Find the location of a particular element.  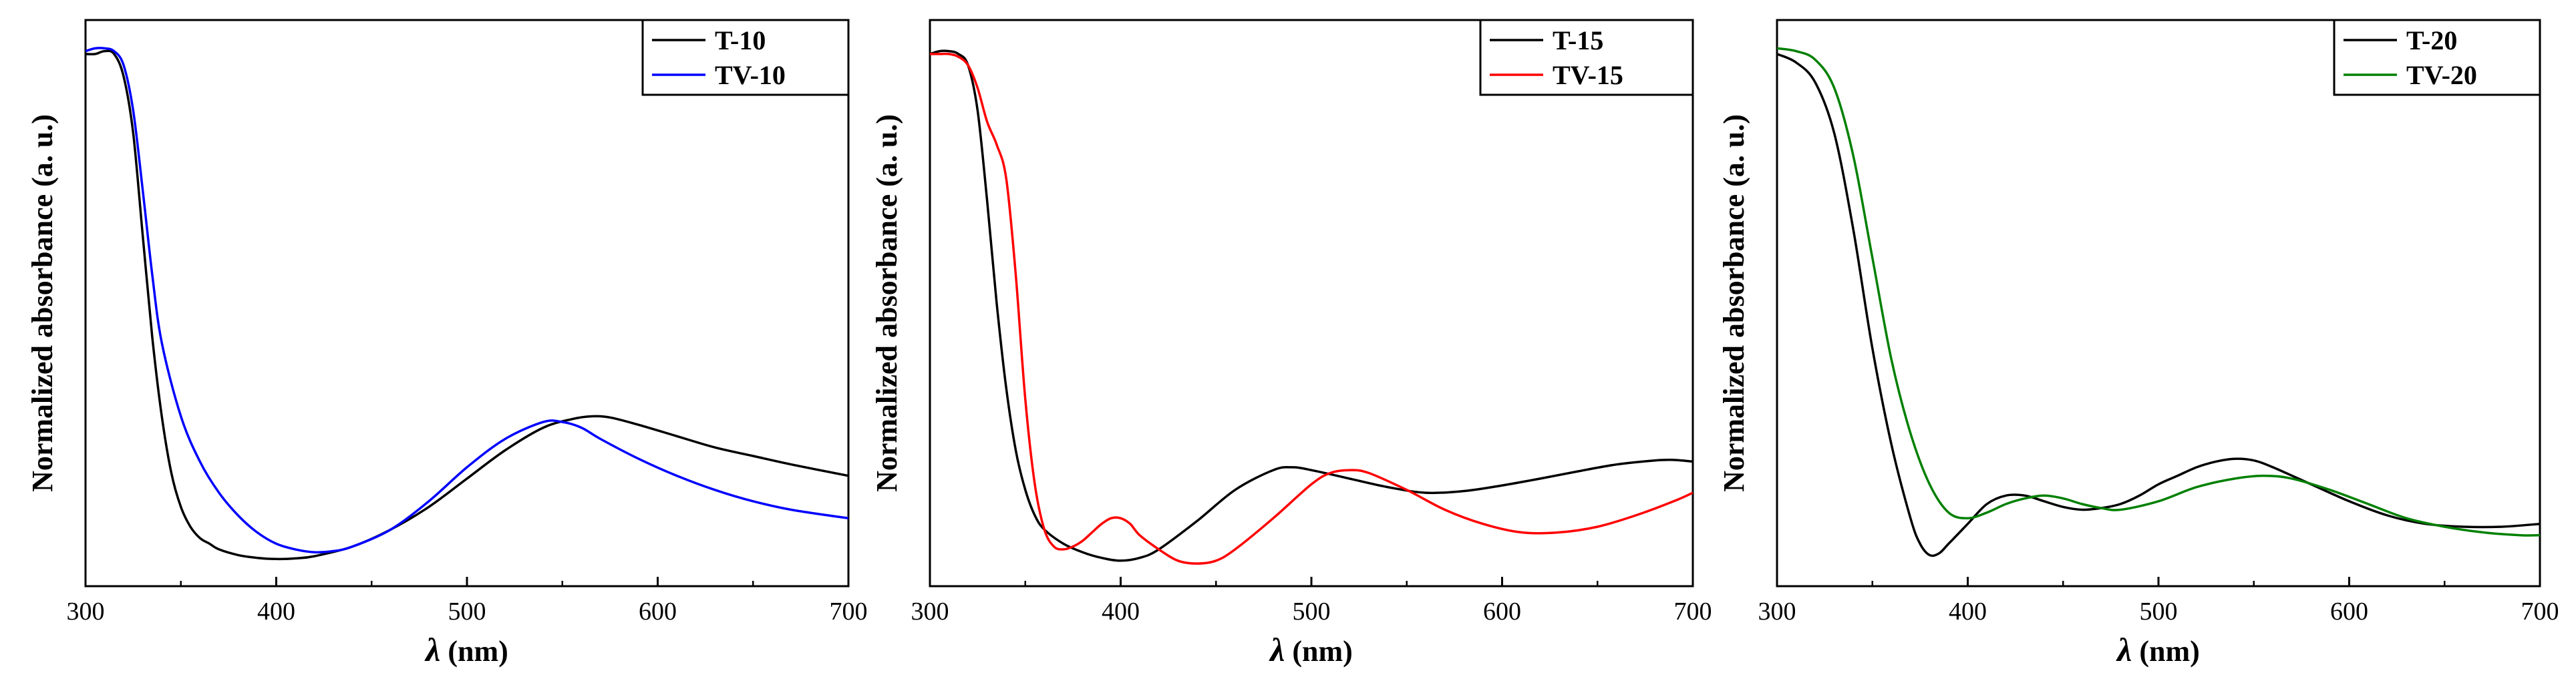

legend: T-20 TV-20 is located at coordinates (2437, 57).